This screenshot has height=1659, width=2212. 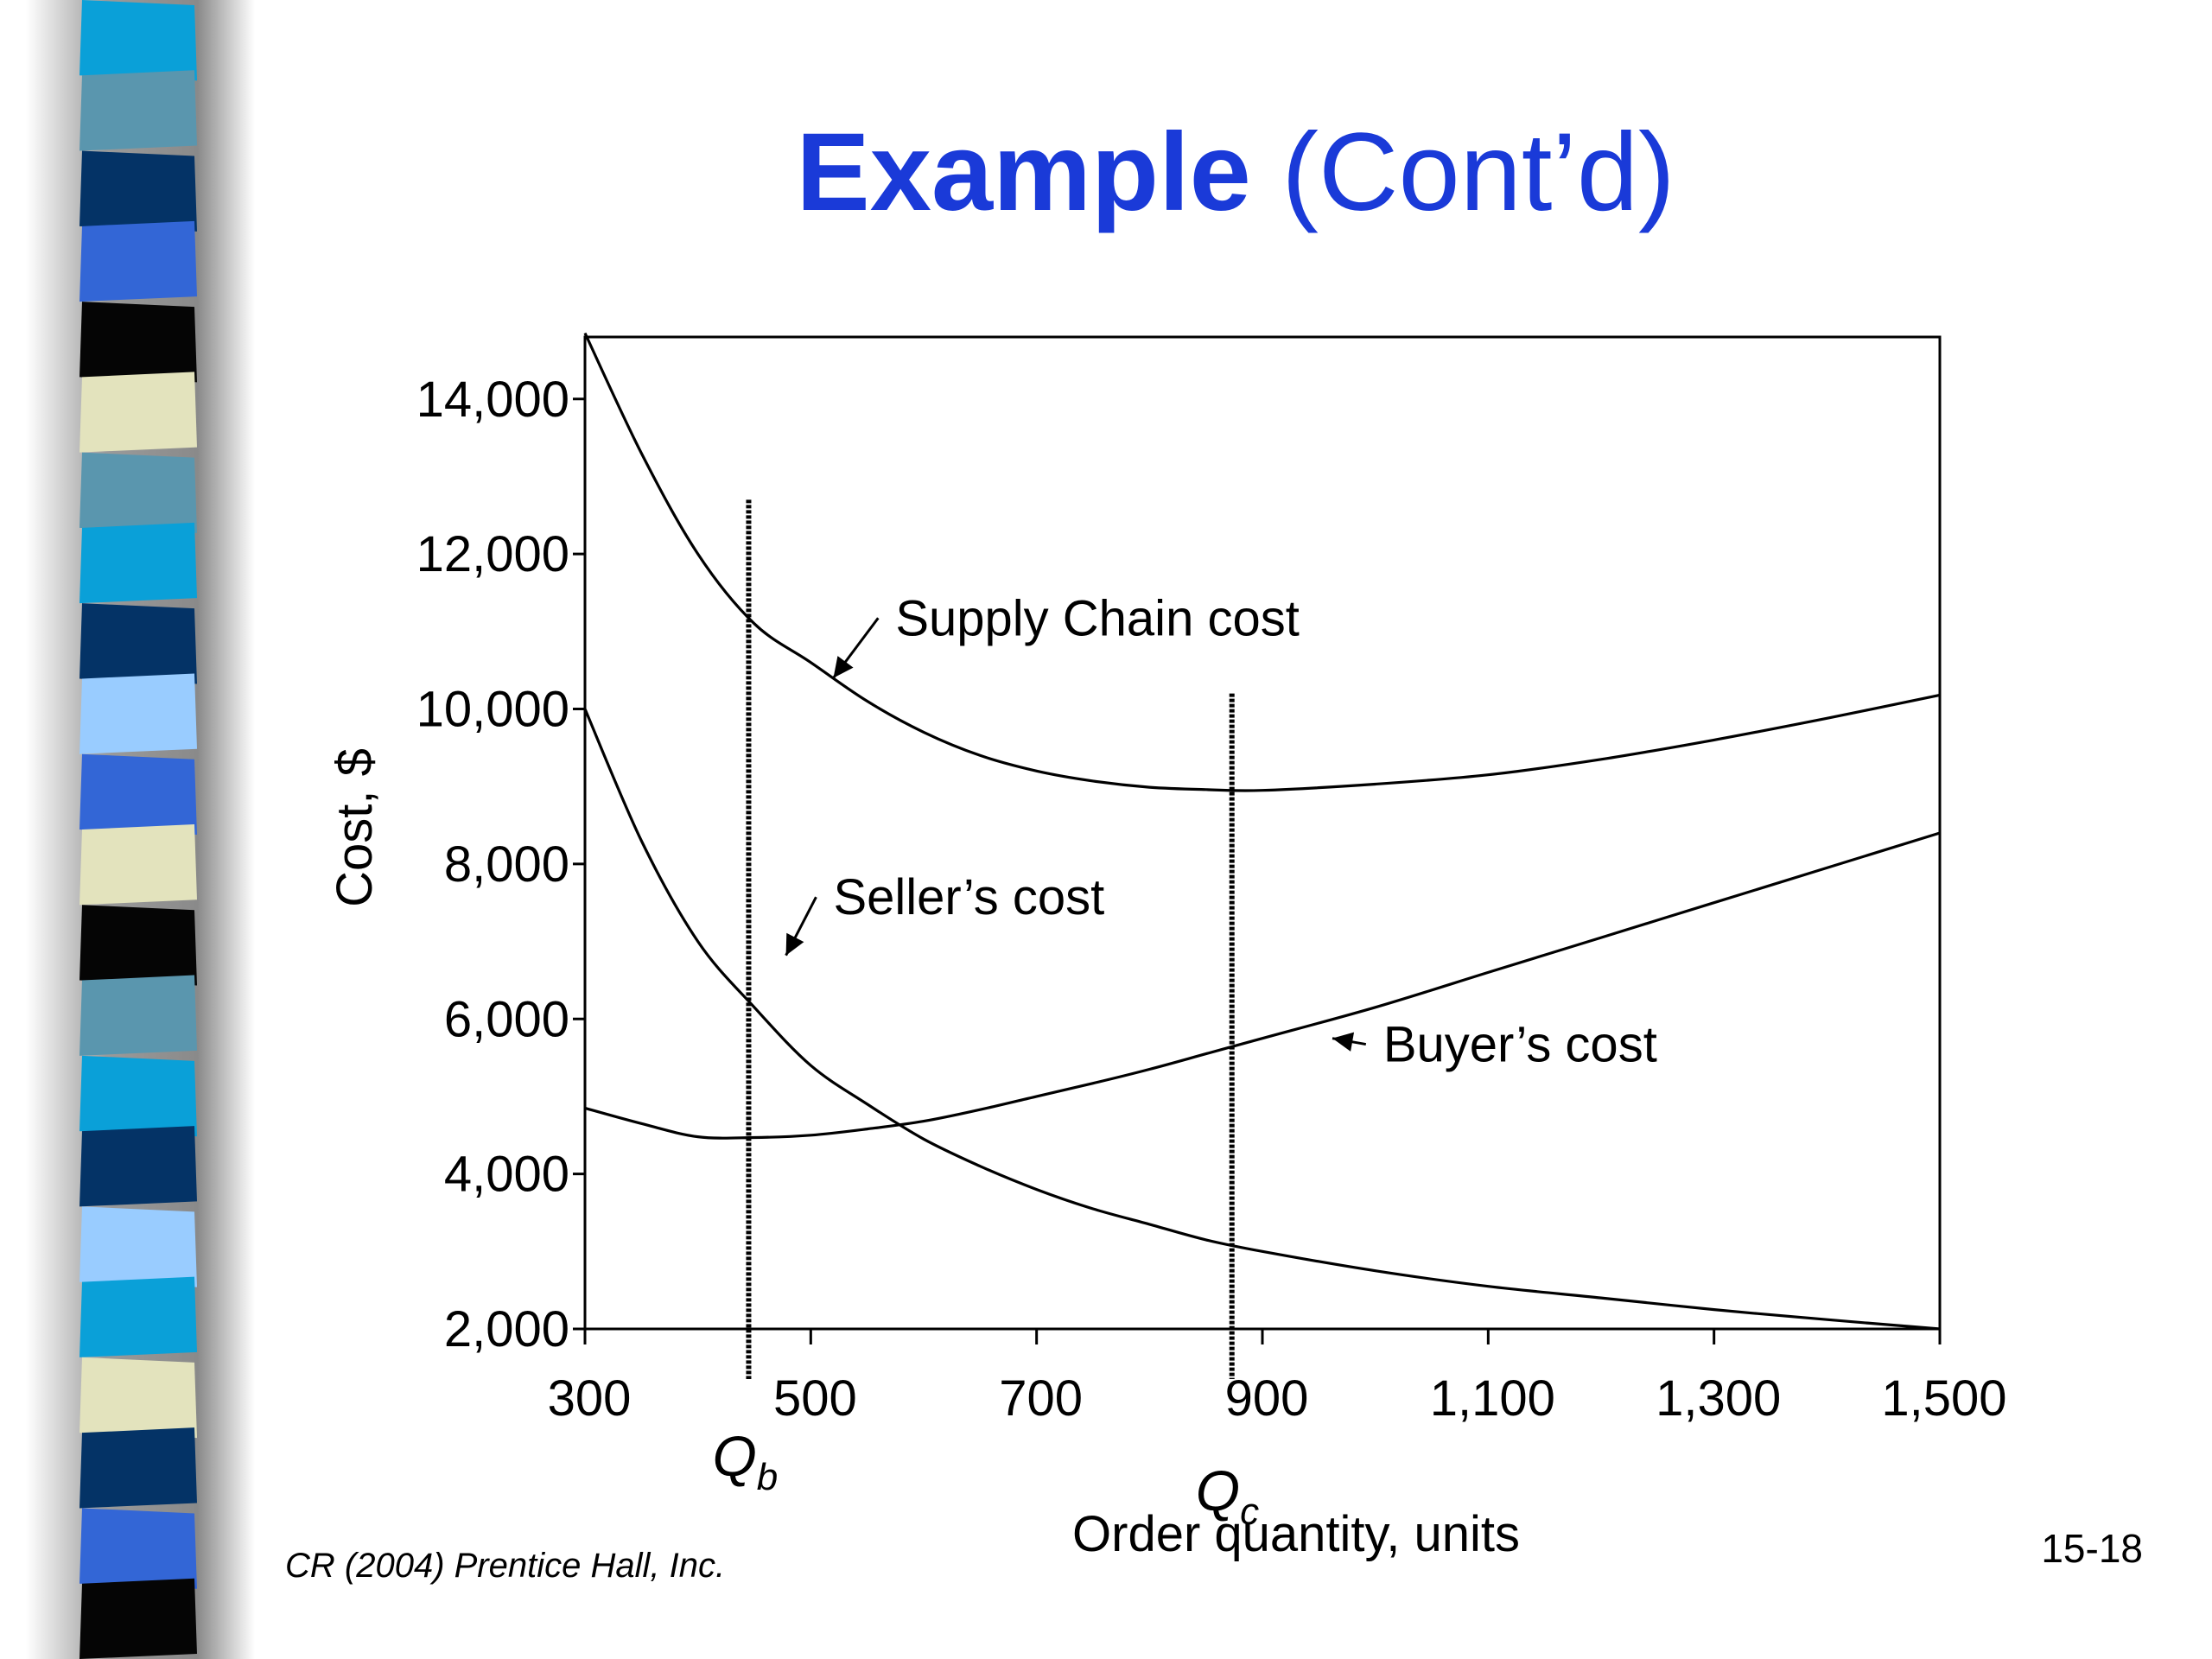 I want to click on x-axis-title: Order quantity, units, so click(x=1296, y=1534).